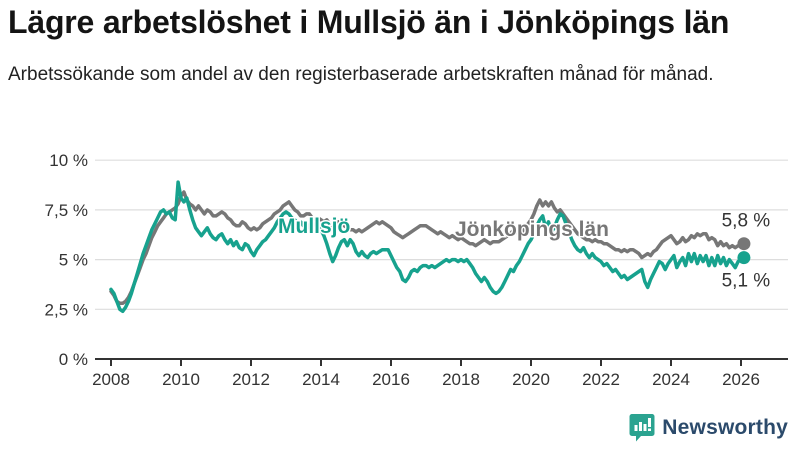 The width and height of the screenshot is (800, 450). I want to click on x-axis-tick-label: 2022, so click(601, 379).